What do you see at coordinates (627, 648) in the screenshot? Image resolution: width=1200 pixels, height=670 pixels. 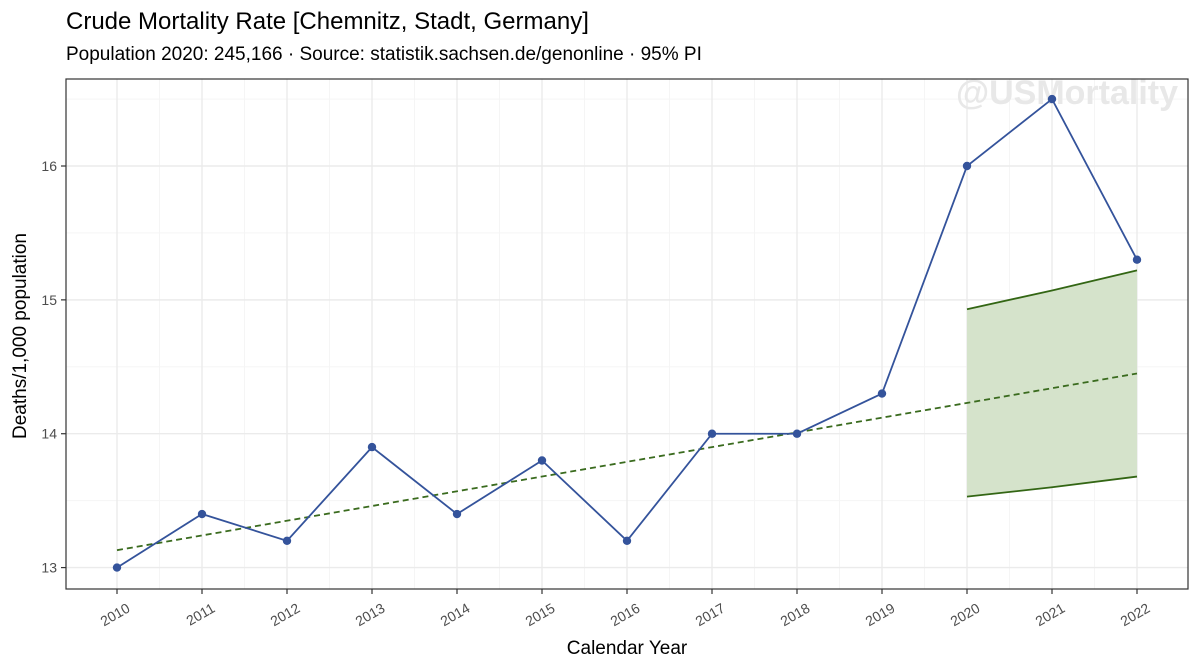 I see `x-axis-title: Calendar Year` at bounding box center [627, 648].